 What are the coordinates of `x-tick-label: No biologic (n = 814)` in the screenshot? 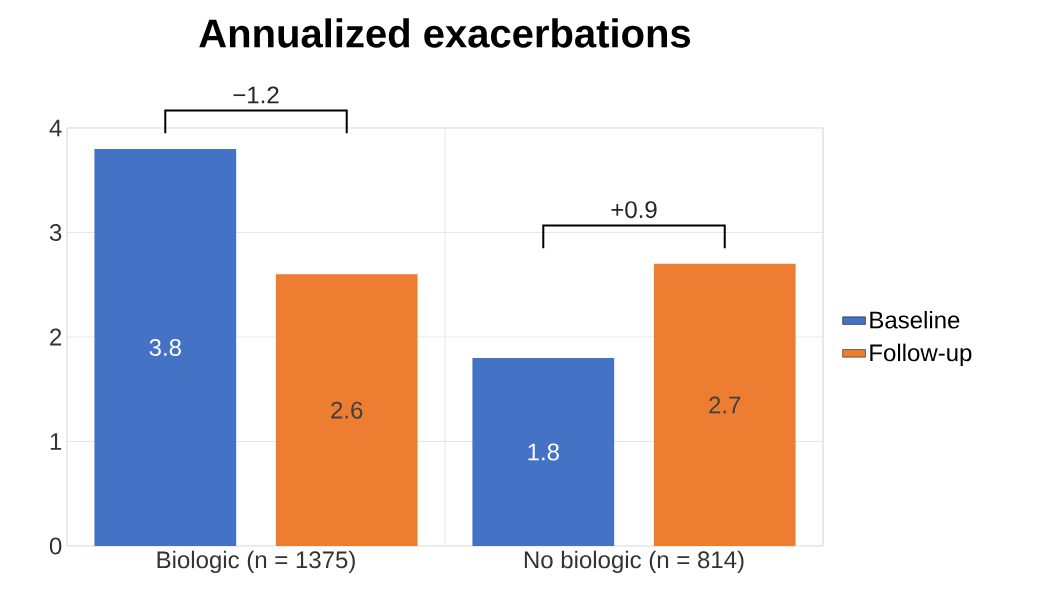 It's located at (634, 562).